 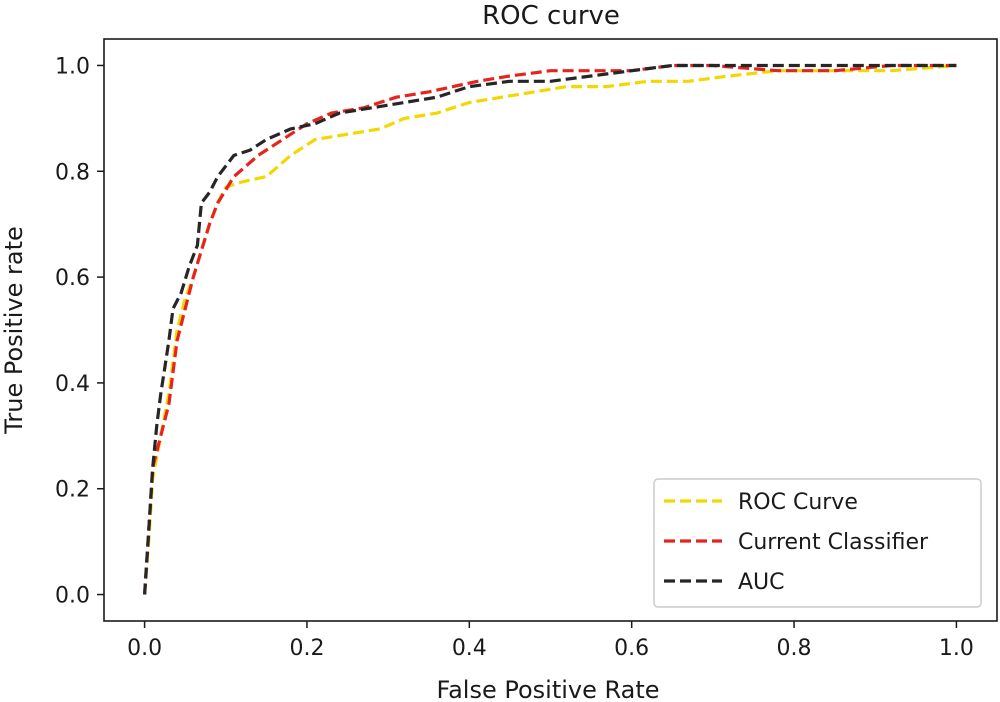 I want to click on x-axis-title: False Positive Rate, so click(x=547, y=689).